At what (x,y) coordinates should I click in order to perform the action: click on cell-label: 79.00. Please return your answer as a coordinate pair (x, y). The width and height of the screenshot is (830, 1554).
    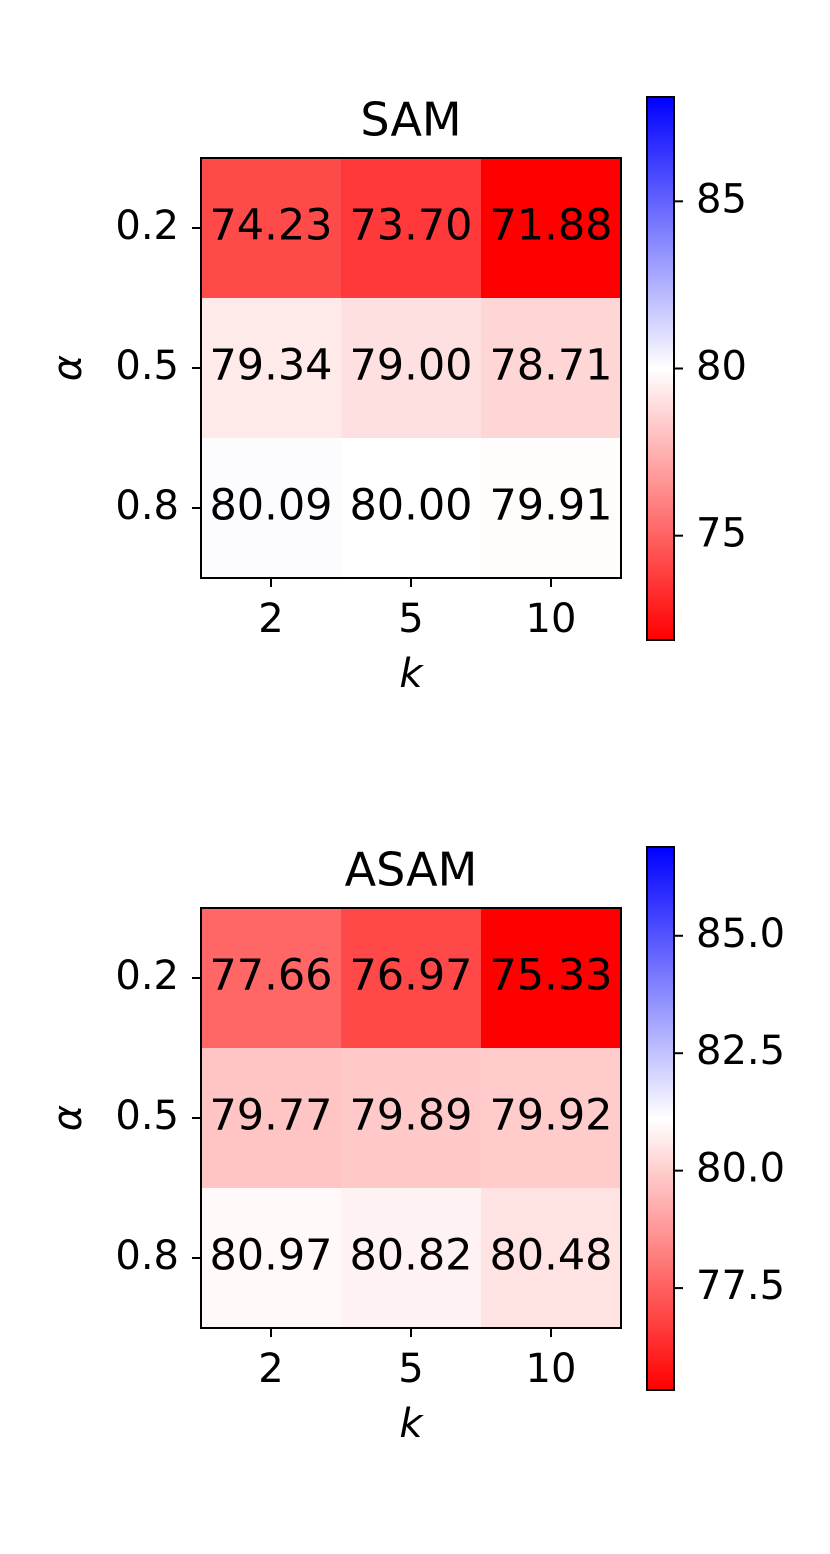
    Looking at the image, I should click on (410, 366).